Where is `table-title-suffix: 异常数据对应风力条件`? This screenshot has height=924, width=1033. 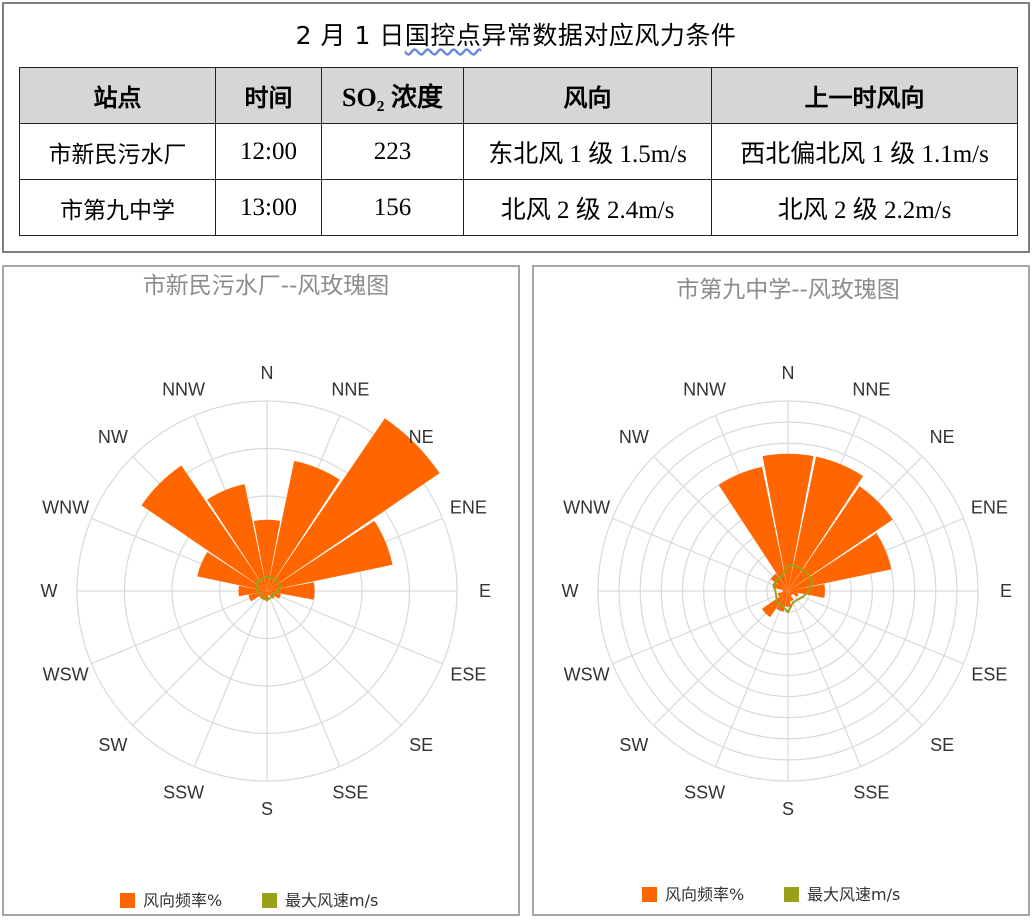 table-title-suffix: 异常数据对应风力条件 is located at coordinates (609, 35).